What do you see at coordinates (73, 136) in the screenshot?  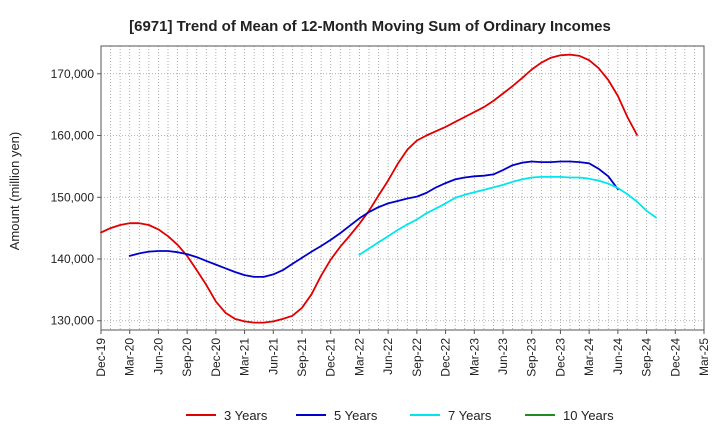 I see `y-tick-label: 160,000` at bounding box center [73, 136].